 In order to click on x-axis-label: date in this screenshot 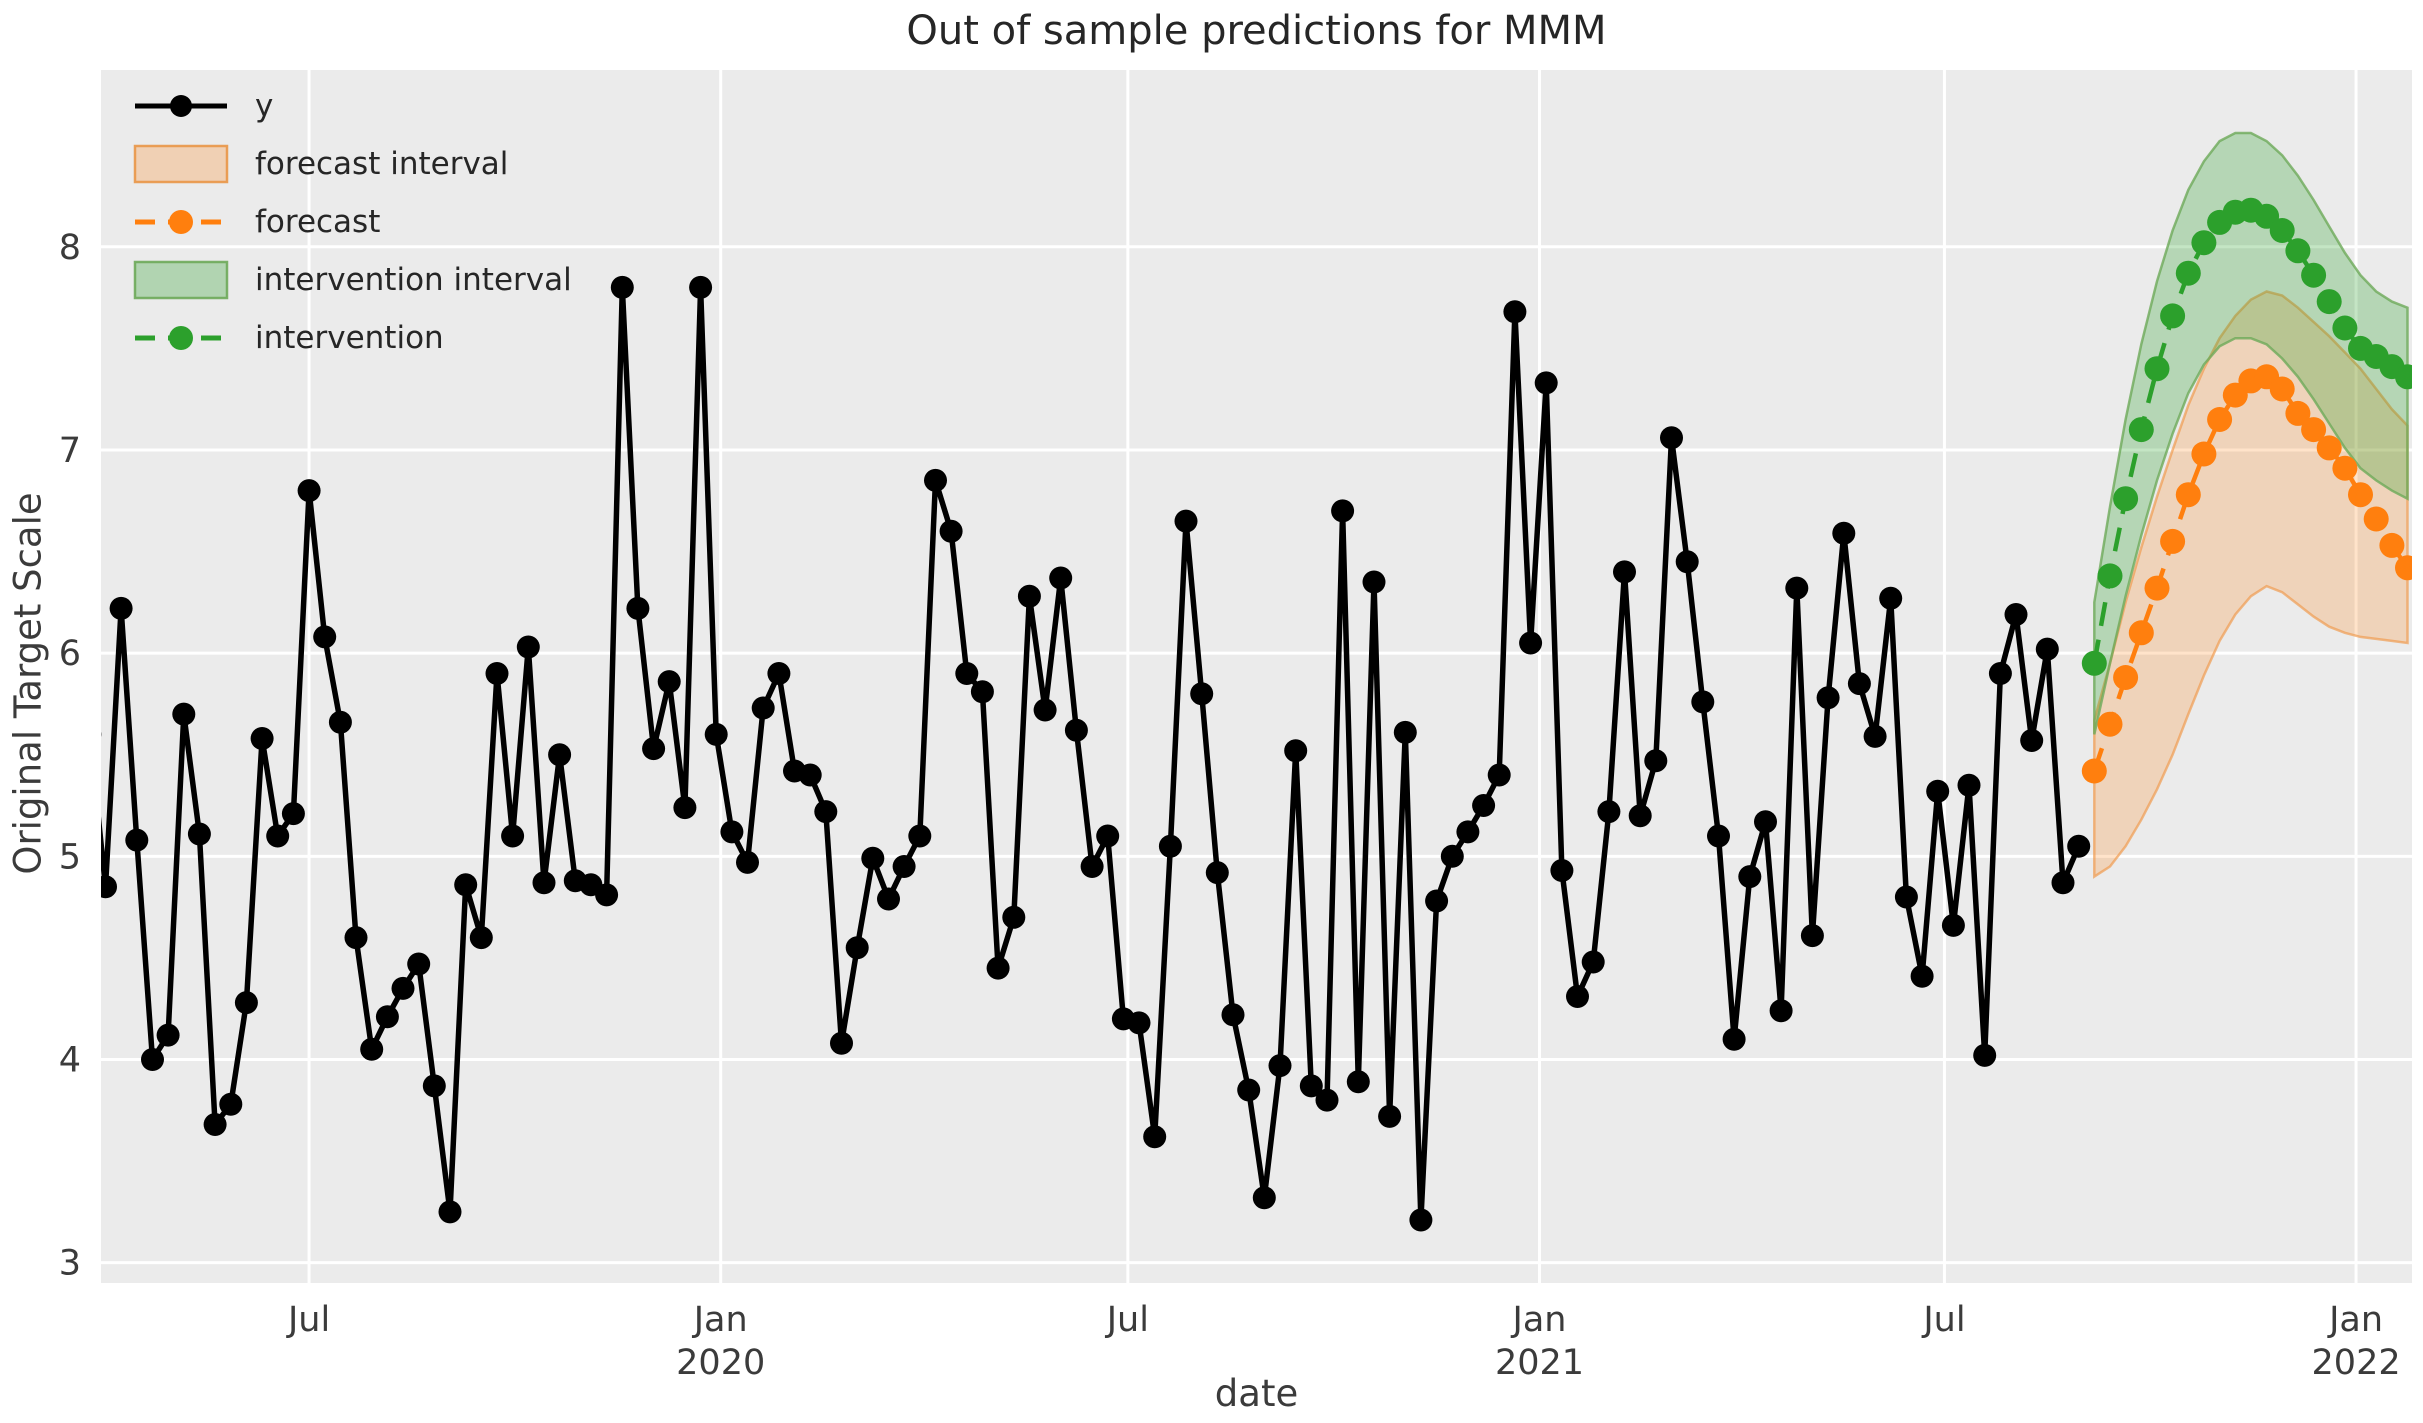, I will do `click(1256, 1393)`.